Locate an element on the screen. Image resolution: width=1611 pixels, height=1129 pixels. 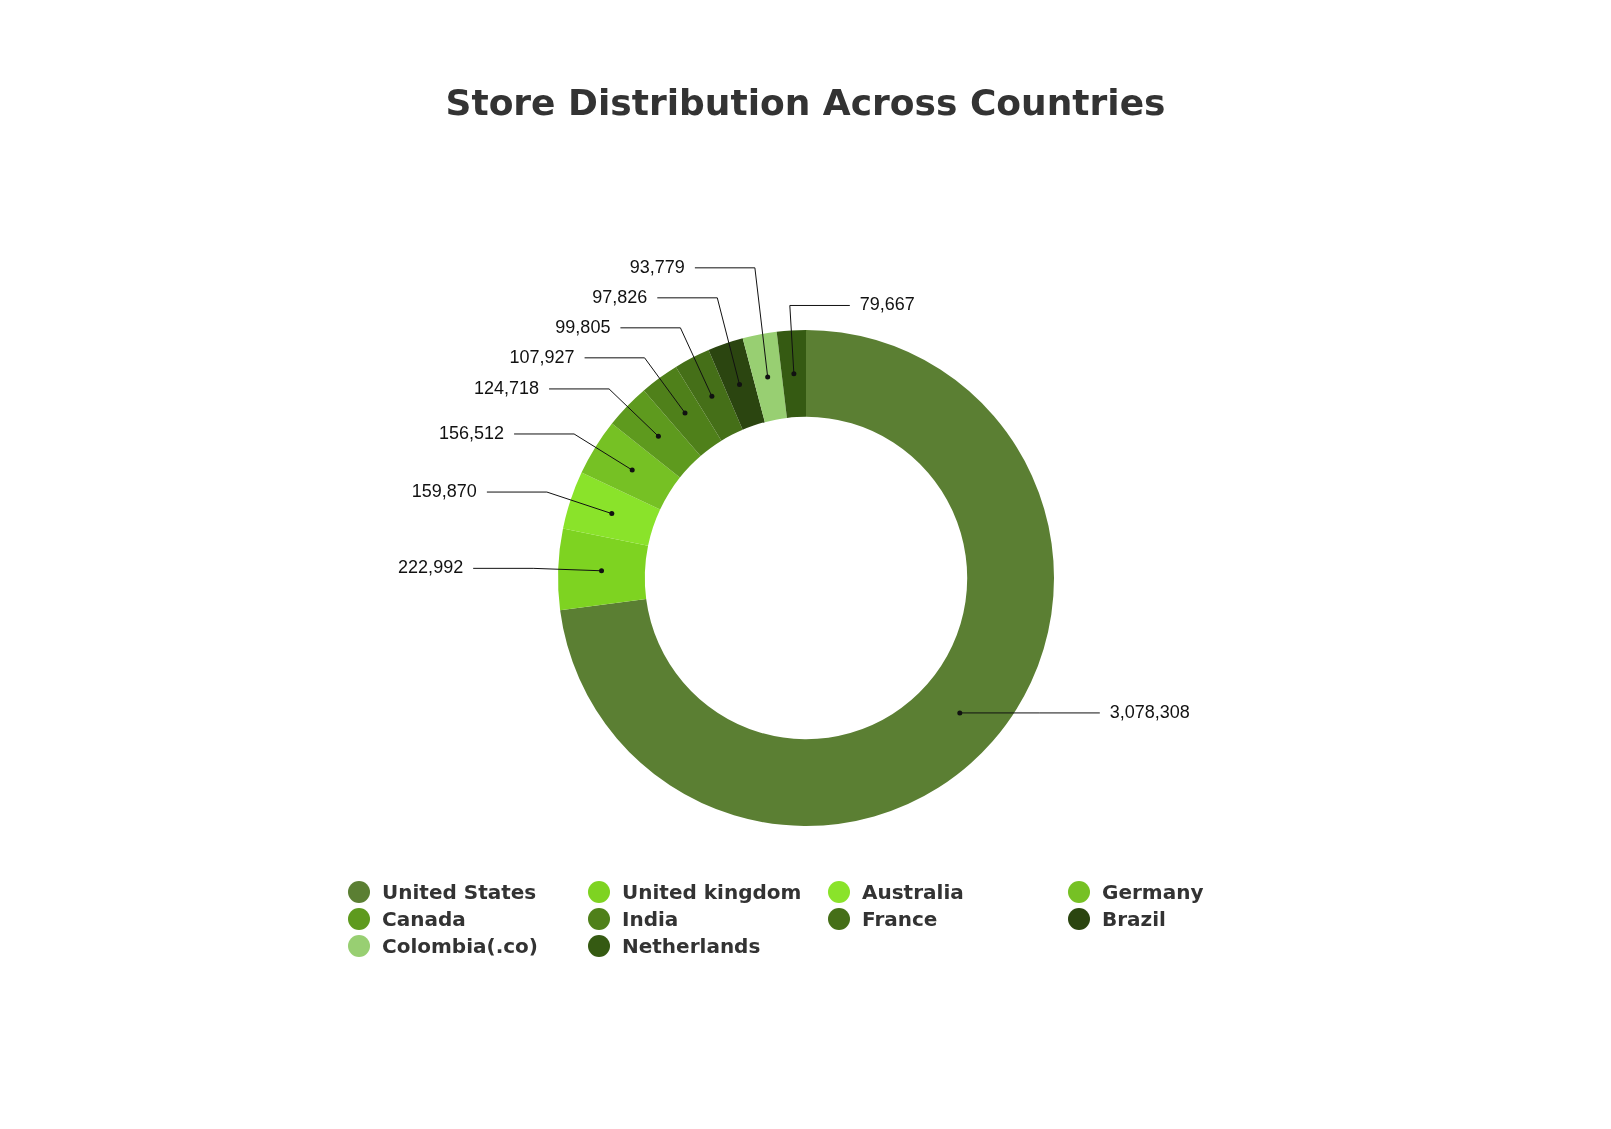
data-label: 159,870 is located at coordinates (444, 491).